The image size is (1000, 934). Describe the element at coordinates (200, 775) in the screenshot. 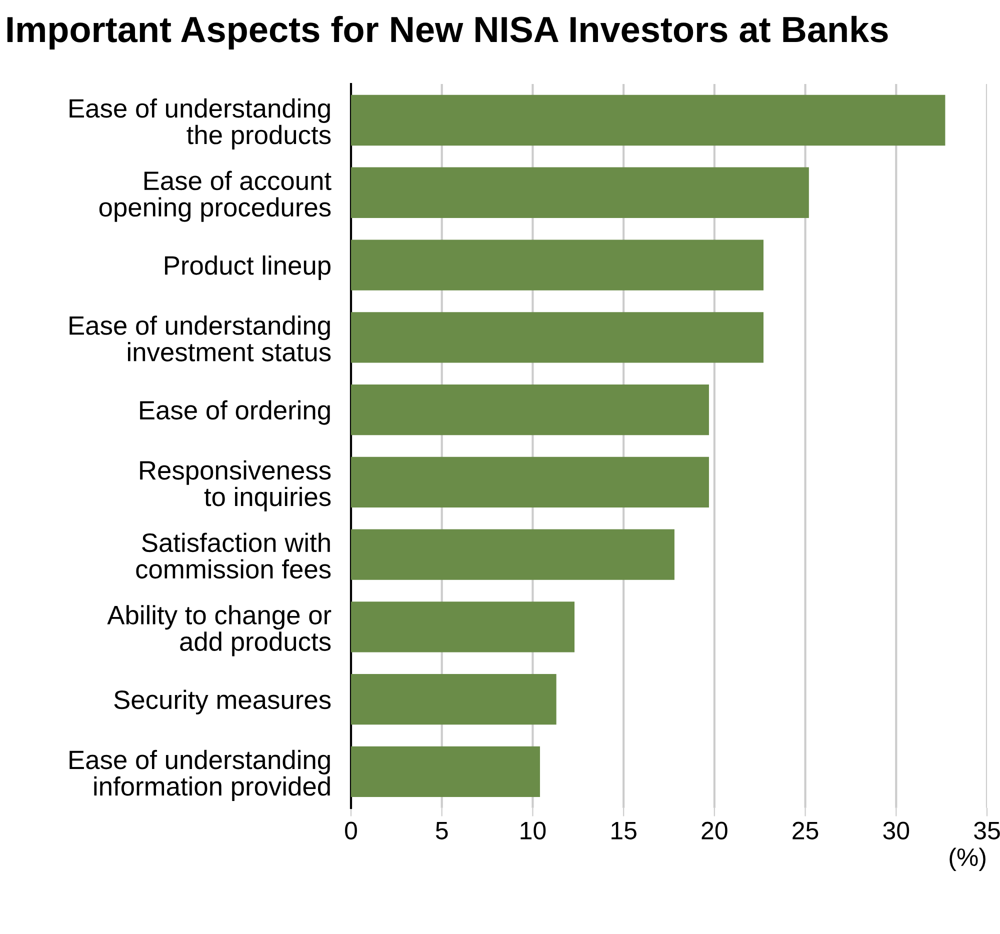

I see `y-tick-label: Ease of understanding information provided` at that location.